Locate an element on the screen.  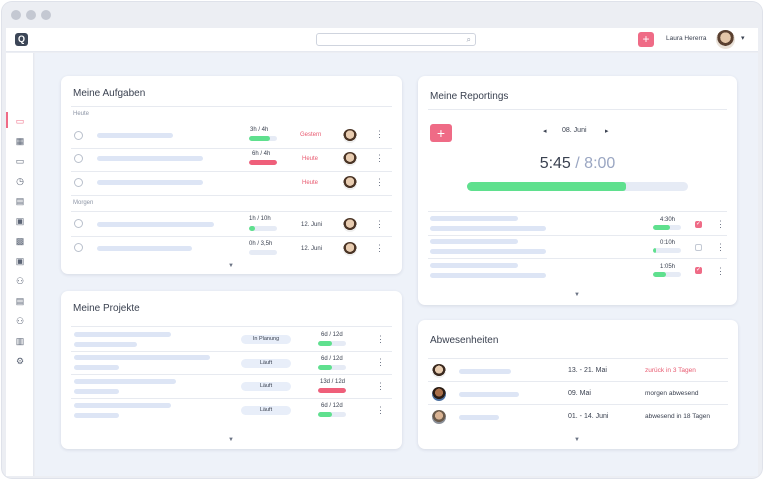
absence-status: morgen abwesend is located at coordinates (672, 393).